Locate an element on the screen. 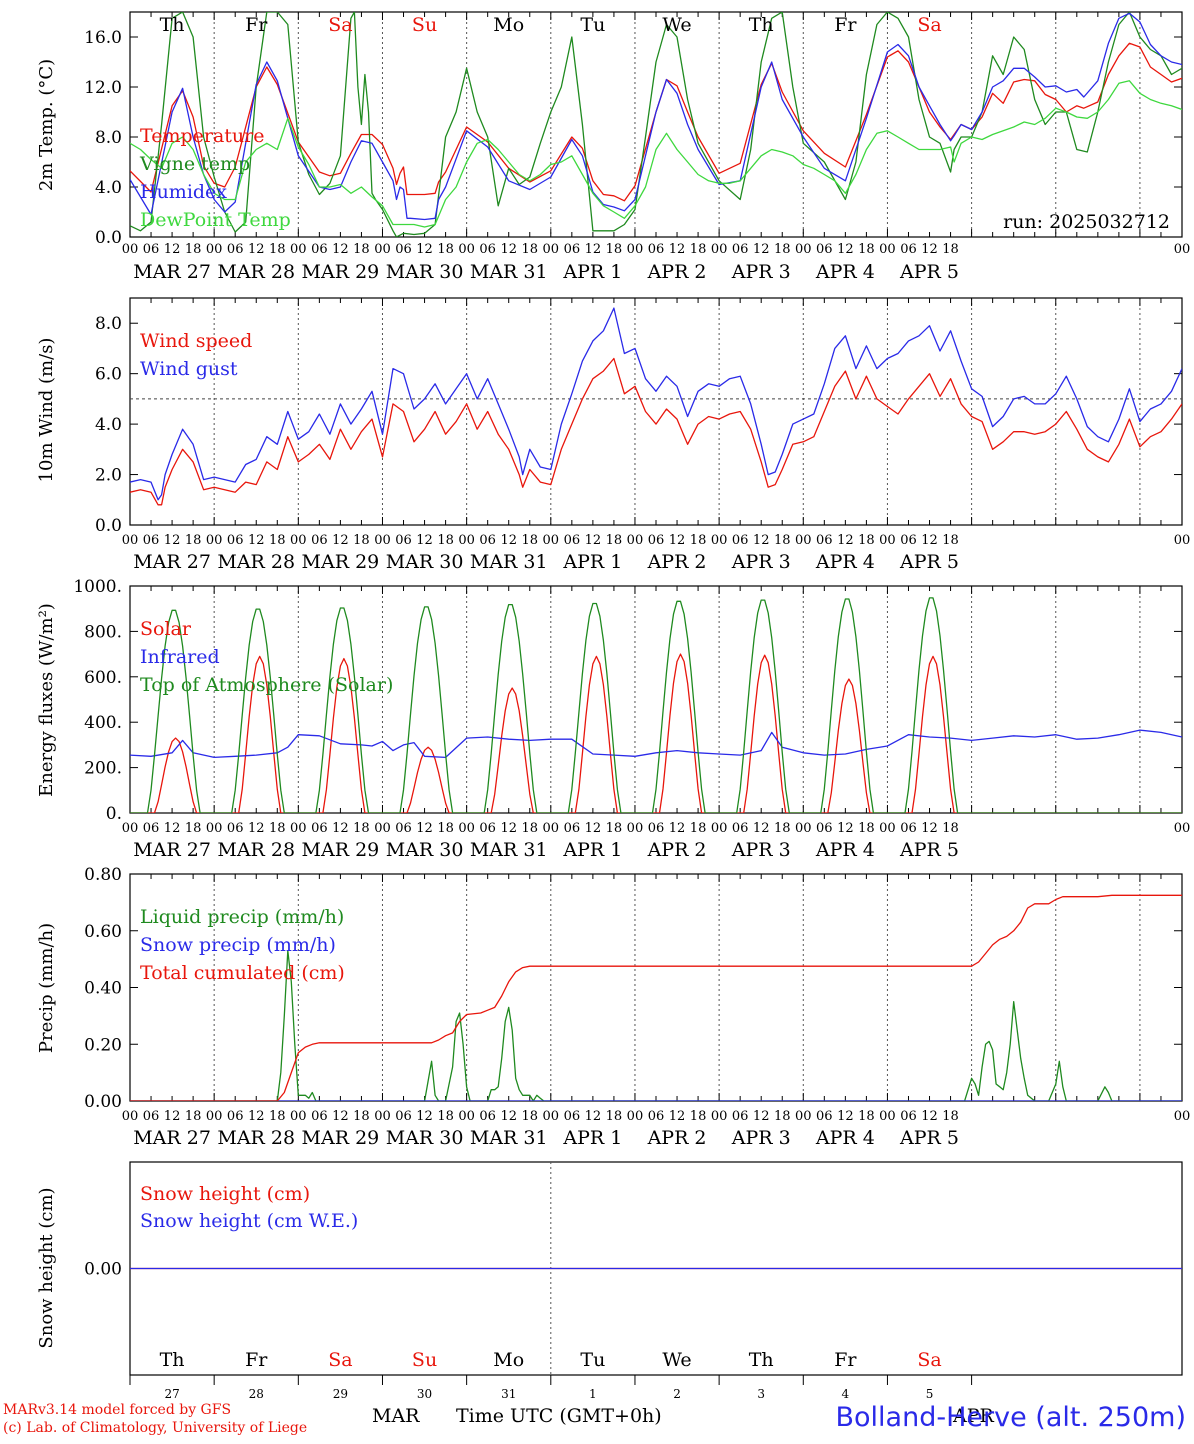 This screenshot has height=1444, width=1194. weekday-label: Th is located at coordinates (761, 25).